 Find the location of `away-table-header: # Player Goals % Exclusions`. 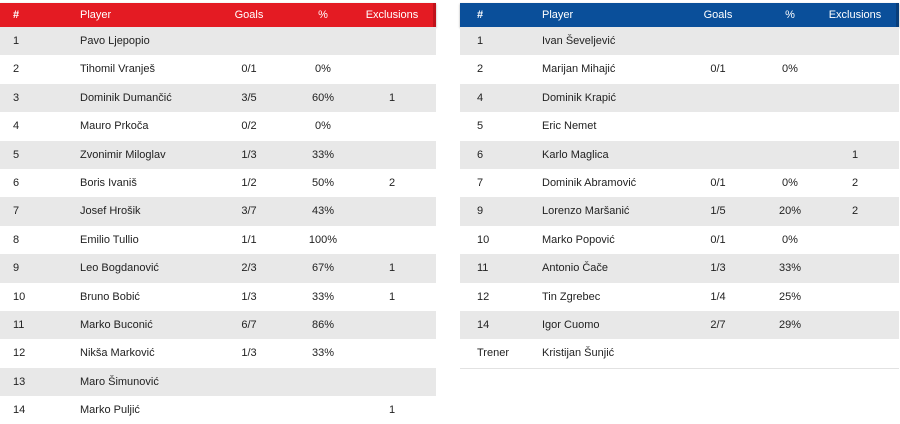

away-table-header: # Player Goals % Exclusions is located at coordinates (679, 15).